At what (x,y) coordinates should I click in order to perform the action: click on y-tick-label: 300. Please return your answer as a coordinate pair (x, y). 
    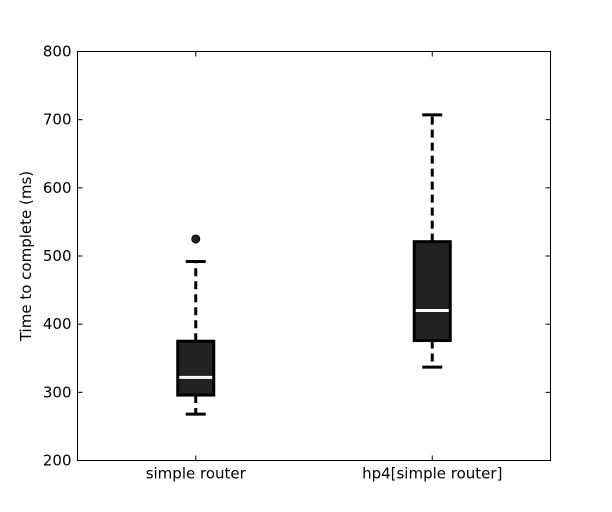
    Looking at the image, I should click on (57, 392).